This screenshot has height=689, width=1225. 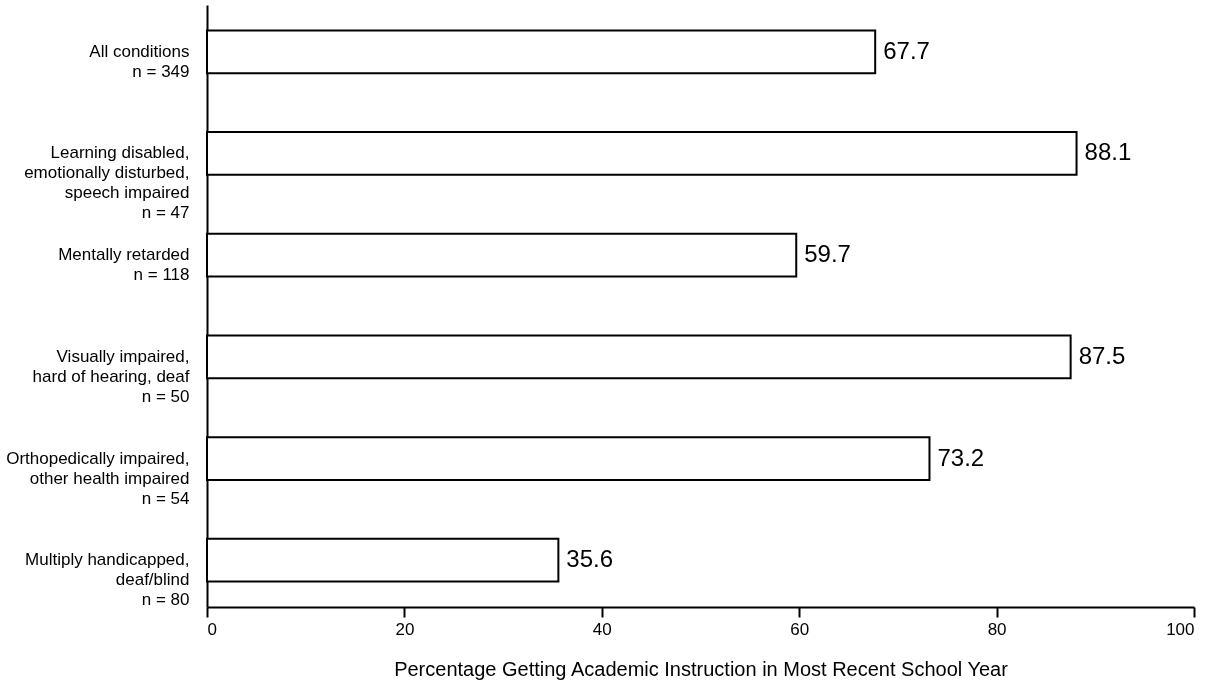 What do you see at coordinates (124, 265) in the screenshot?
I see `y-tick-label: Mentally retarded n = 118` at bounding box center [124, 265].